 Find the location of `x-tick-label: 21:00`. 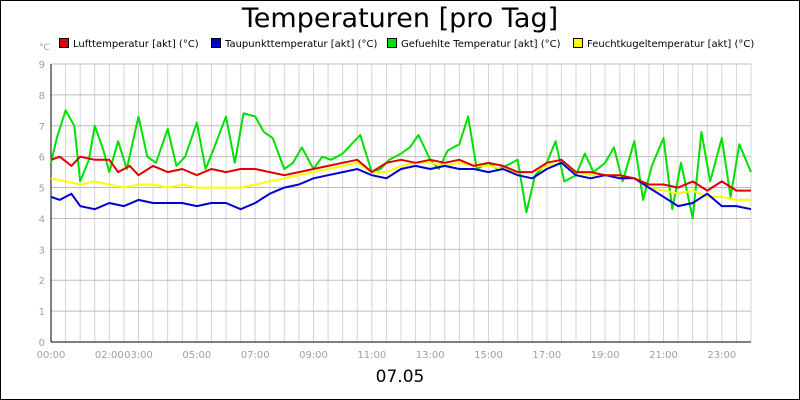

x-tick-label: 21:00 is located at coordinates (663, 355).